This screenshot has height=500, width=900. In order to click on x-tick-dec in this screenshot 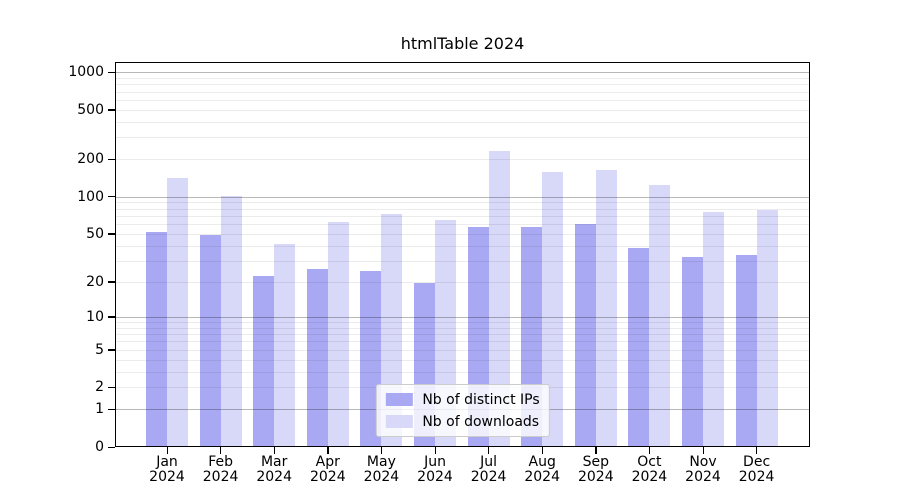, I will do `click(757, 450)`.